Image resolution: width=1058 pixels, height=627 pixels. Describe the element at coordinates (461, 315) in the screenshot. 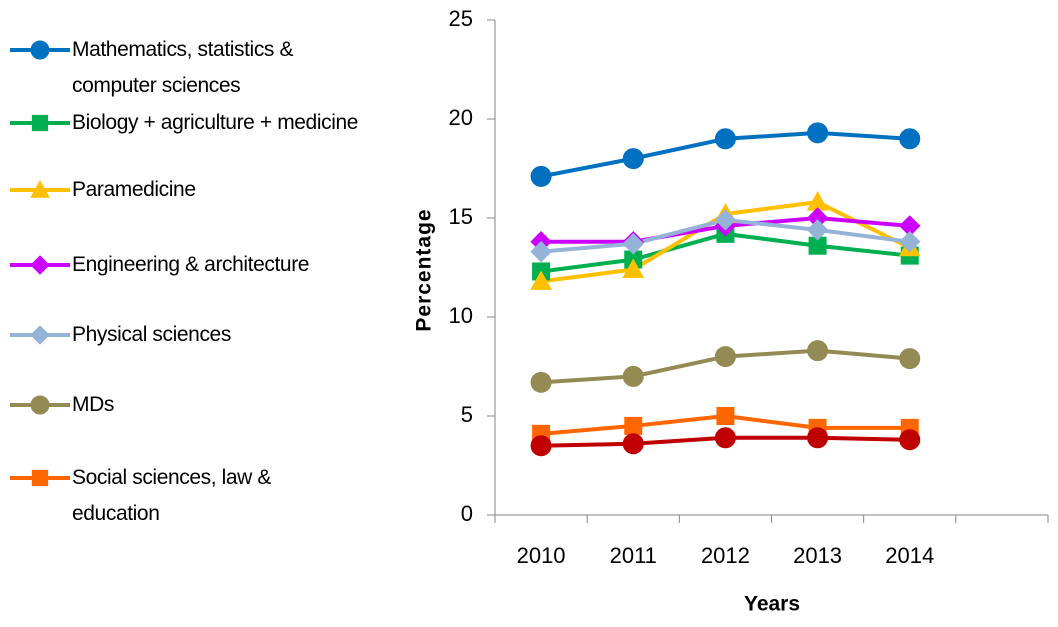

I see `y-tick-label: 10` at that location.